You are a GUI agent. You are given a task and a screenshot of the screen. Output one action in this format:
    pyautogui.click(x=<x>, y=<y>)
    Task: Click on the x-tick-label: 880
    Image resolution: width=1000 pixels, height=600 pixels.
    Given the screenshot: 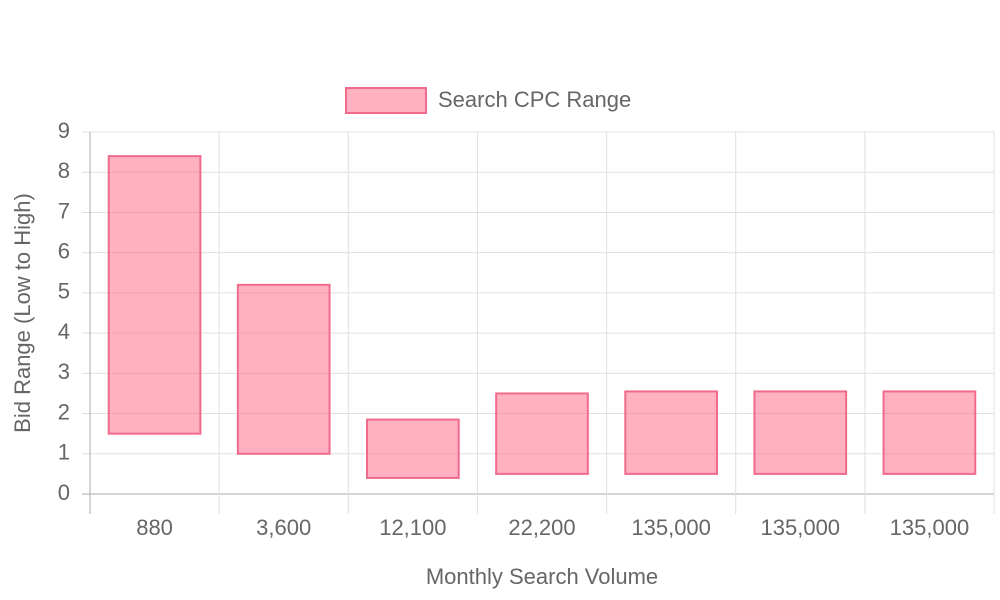 What is the action you would take?
    pyautogui.click(x=154, y=527)
    